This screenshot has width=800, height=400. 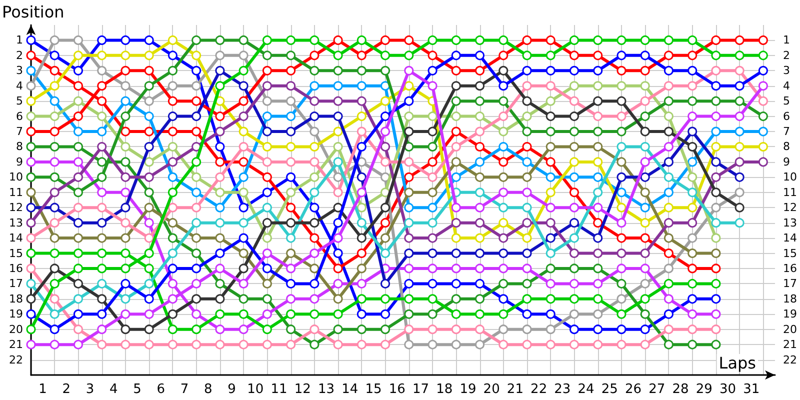 What do you see at coordinates (790, 177) in the screenshot?
I see `y2-tick-label: 10` at bounding box center [790, 177].